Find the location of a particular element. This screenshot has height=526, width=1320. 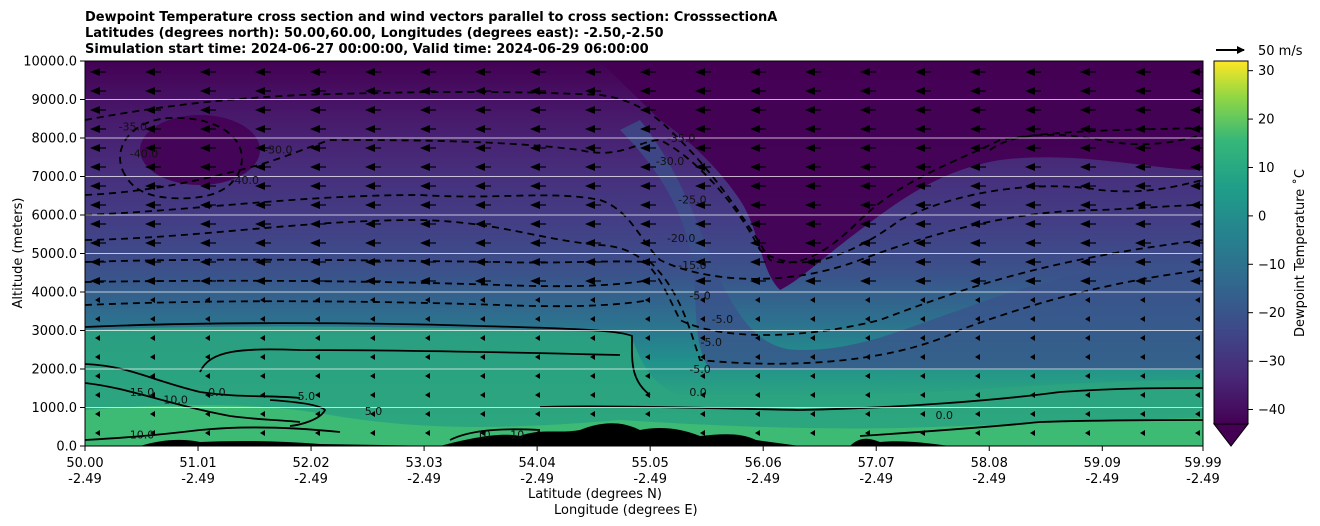

x-axis-label-longitude: Longitude (degrees E) is located at coordinates (626, 510).